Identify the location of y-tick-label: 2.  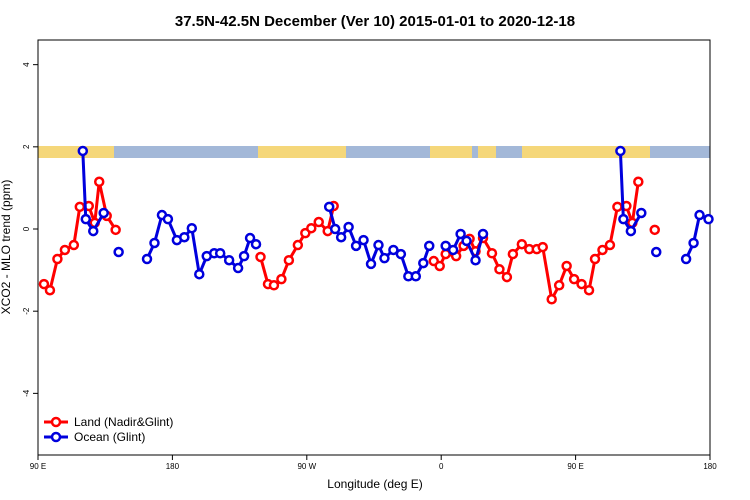
(26, 146).